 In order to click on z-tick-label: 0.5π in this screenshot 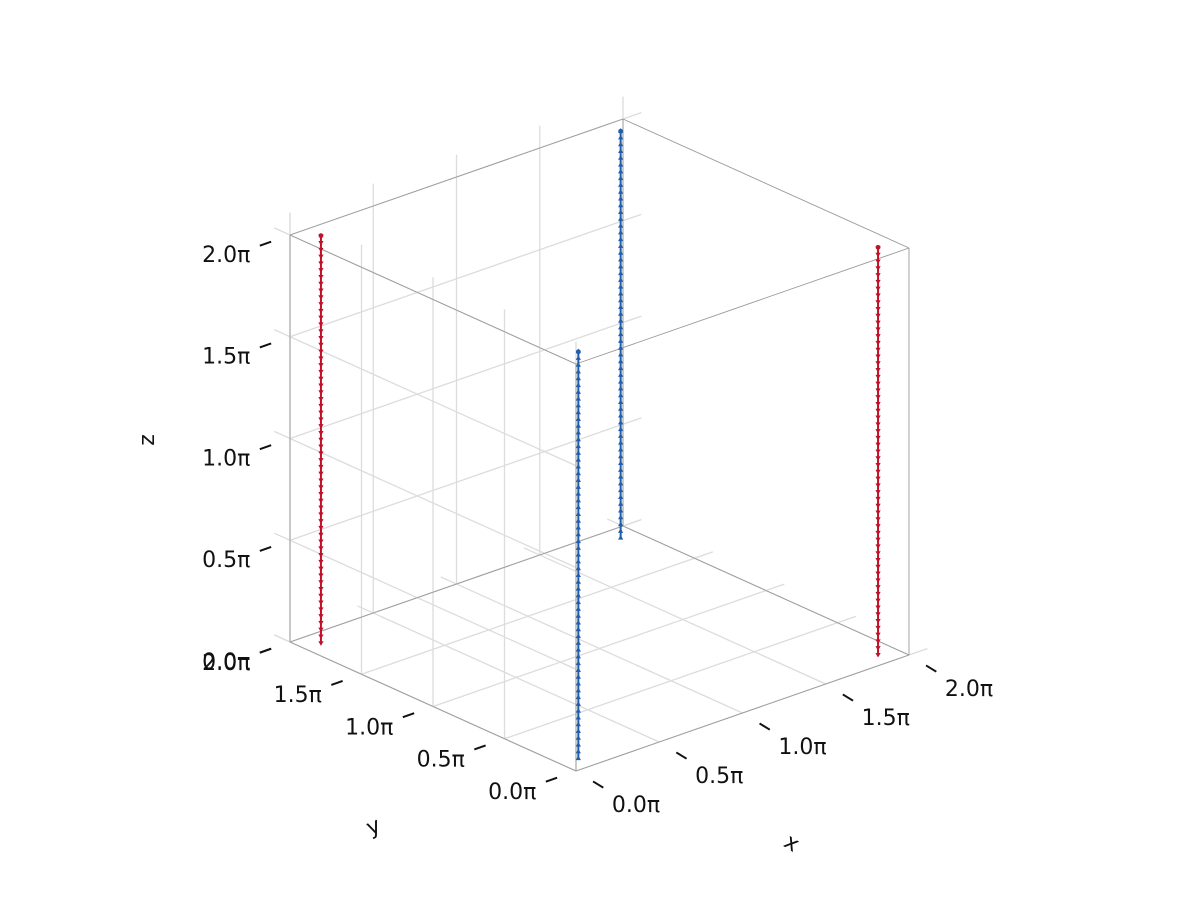, I will do `click(226, 560)`.